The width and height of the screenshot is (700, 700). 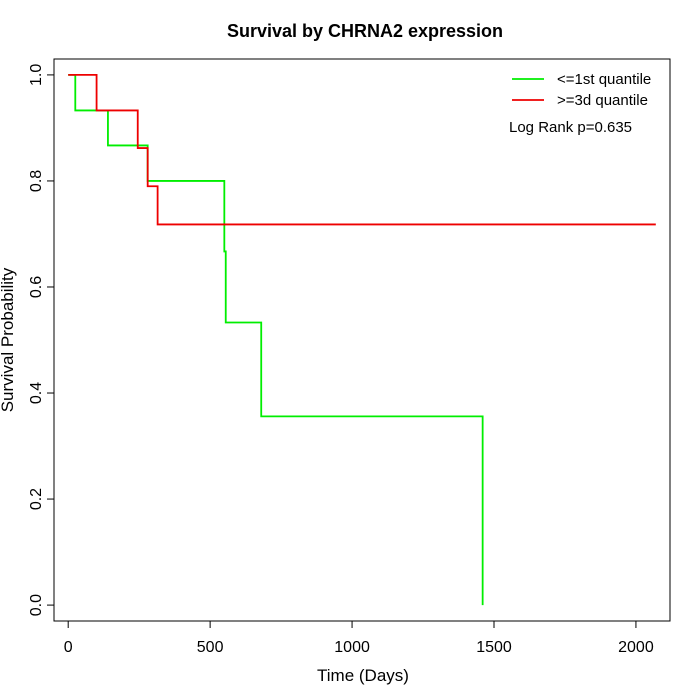 I want to click on y-tick-label: 0.6, so click(x=36, y=287).